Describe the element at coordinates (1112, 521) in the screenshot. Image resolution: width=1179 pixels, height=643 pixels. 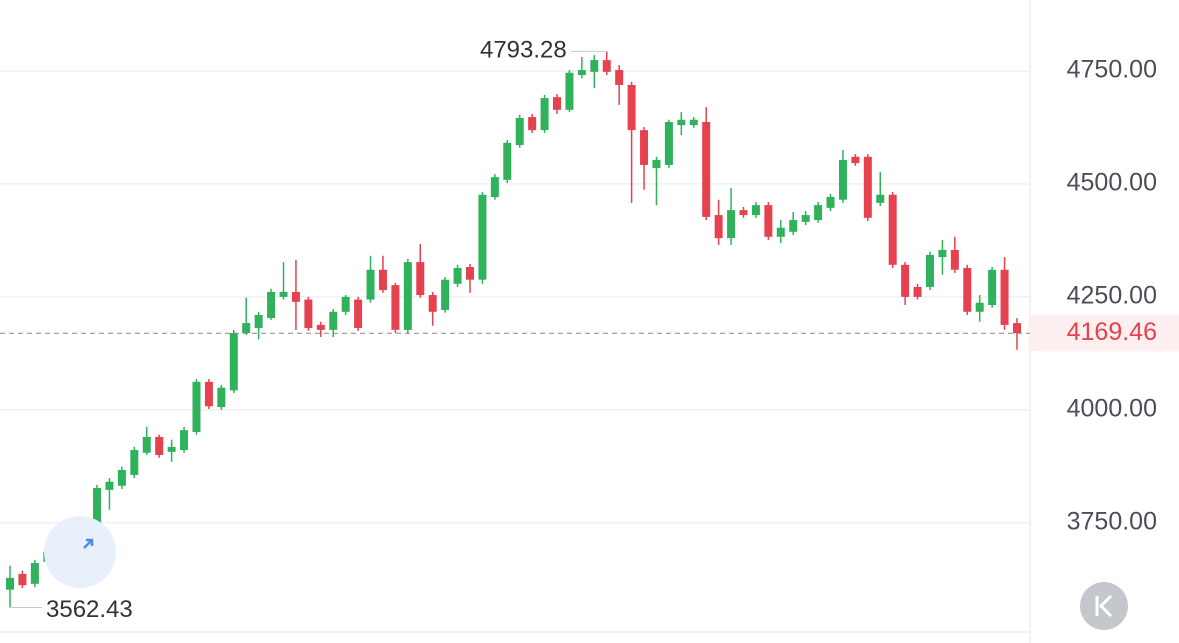
I see `y-tick-label: 3750.00` at that location.